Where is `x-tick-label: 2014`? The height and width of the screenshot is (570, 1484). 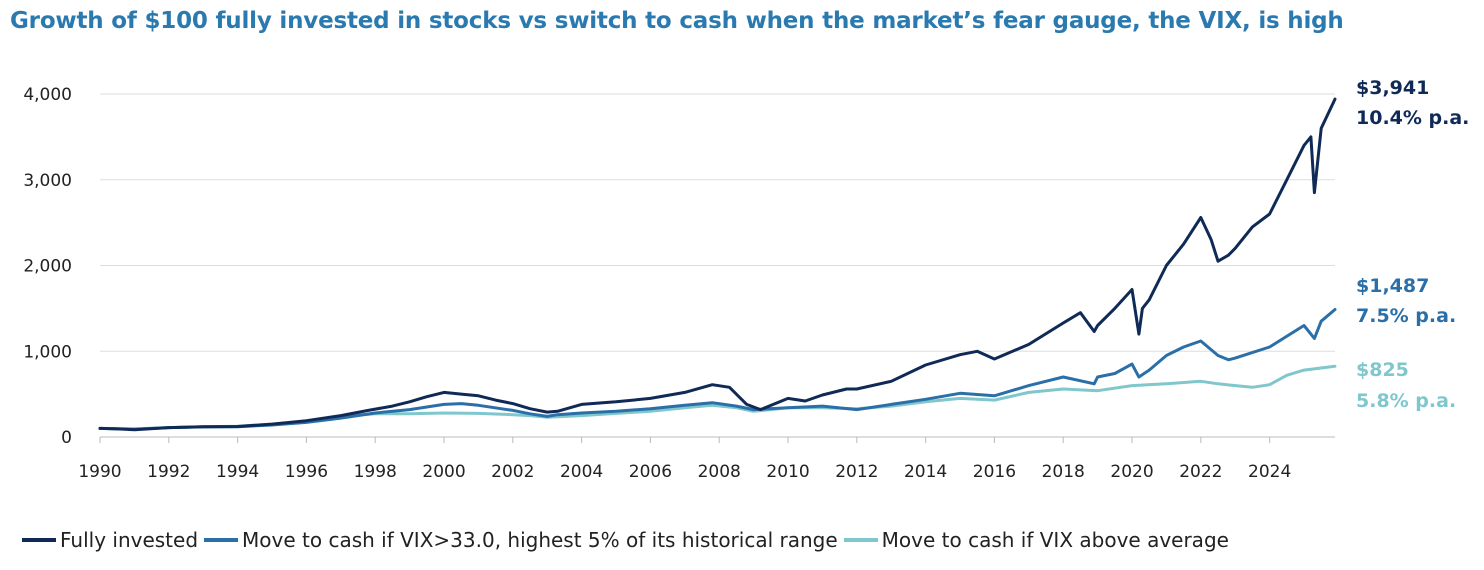
x-tick-label: 2014 is located at coordinates (925, 472).